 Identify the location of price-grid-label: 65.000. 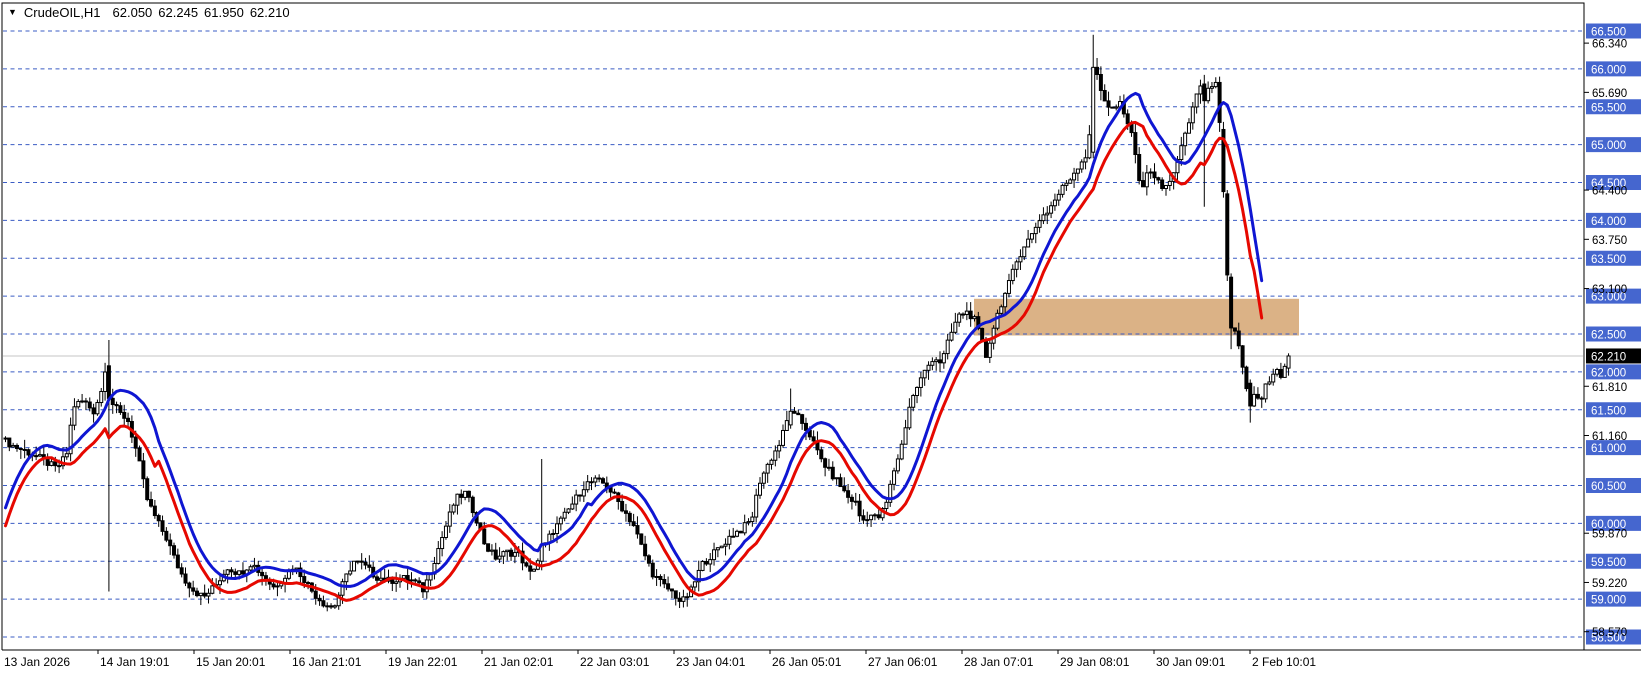
(1608, 146).